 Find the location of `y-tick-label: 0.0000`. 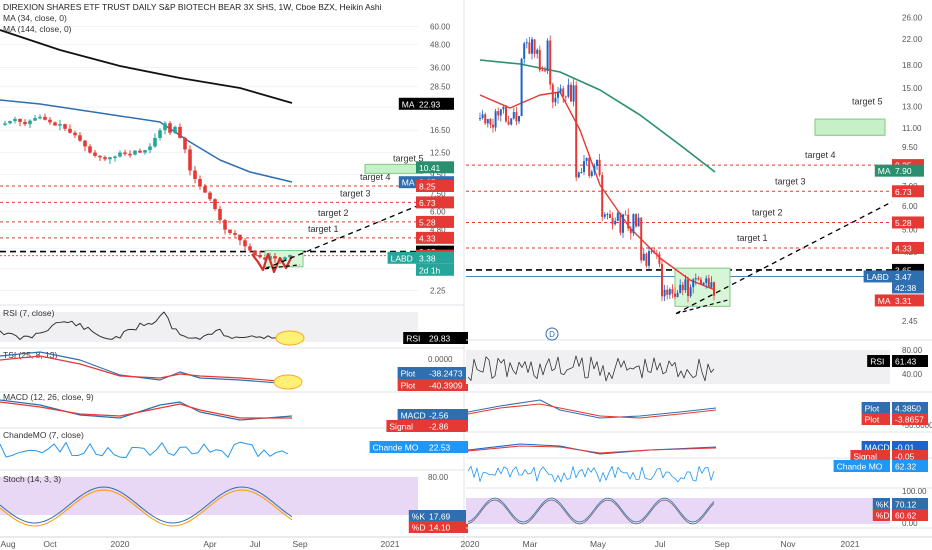

y-tick-label: 0.0000 is located at coordinates (440, 359).